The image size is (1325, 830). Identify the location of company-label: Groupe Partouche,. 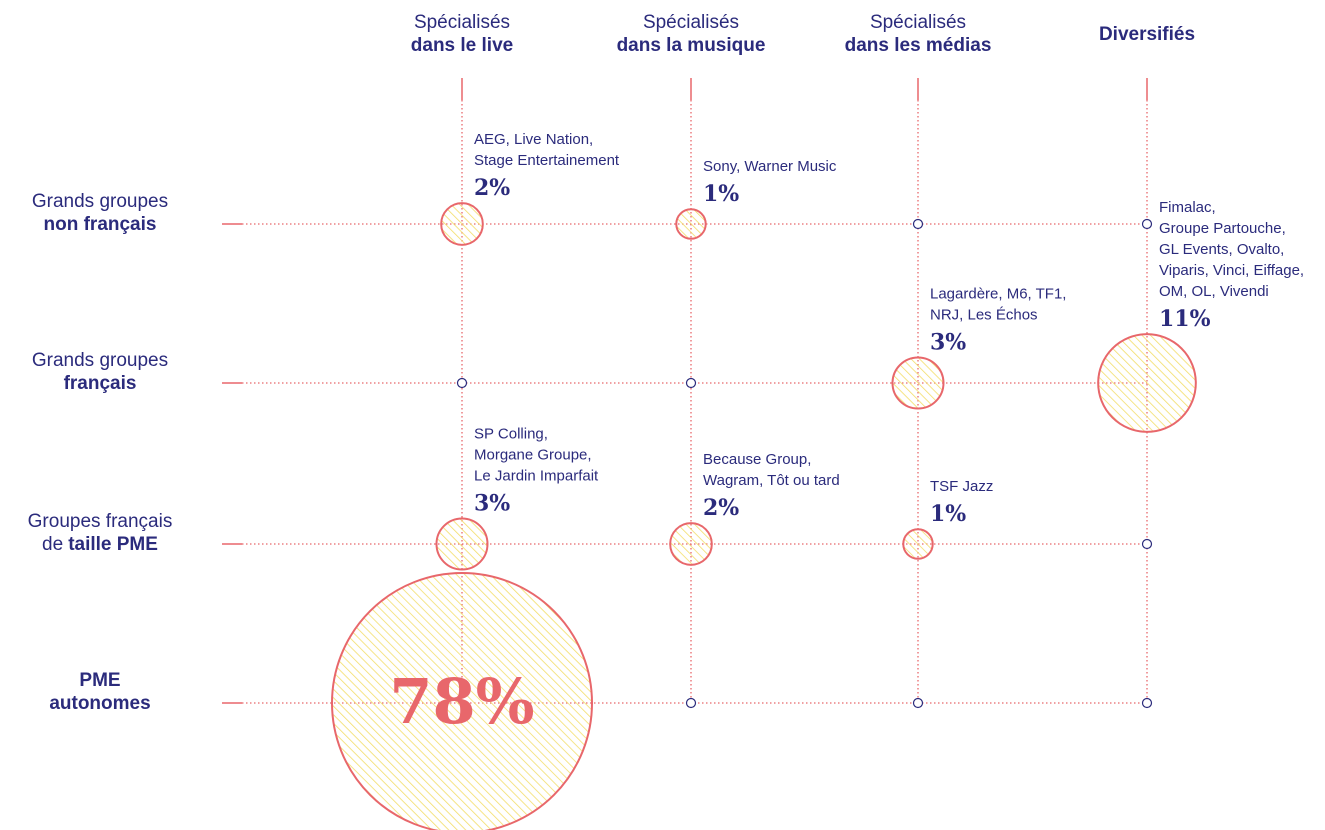
(1222, 228).